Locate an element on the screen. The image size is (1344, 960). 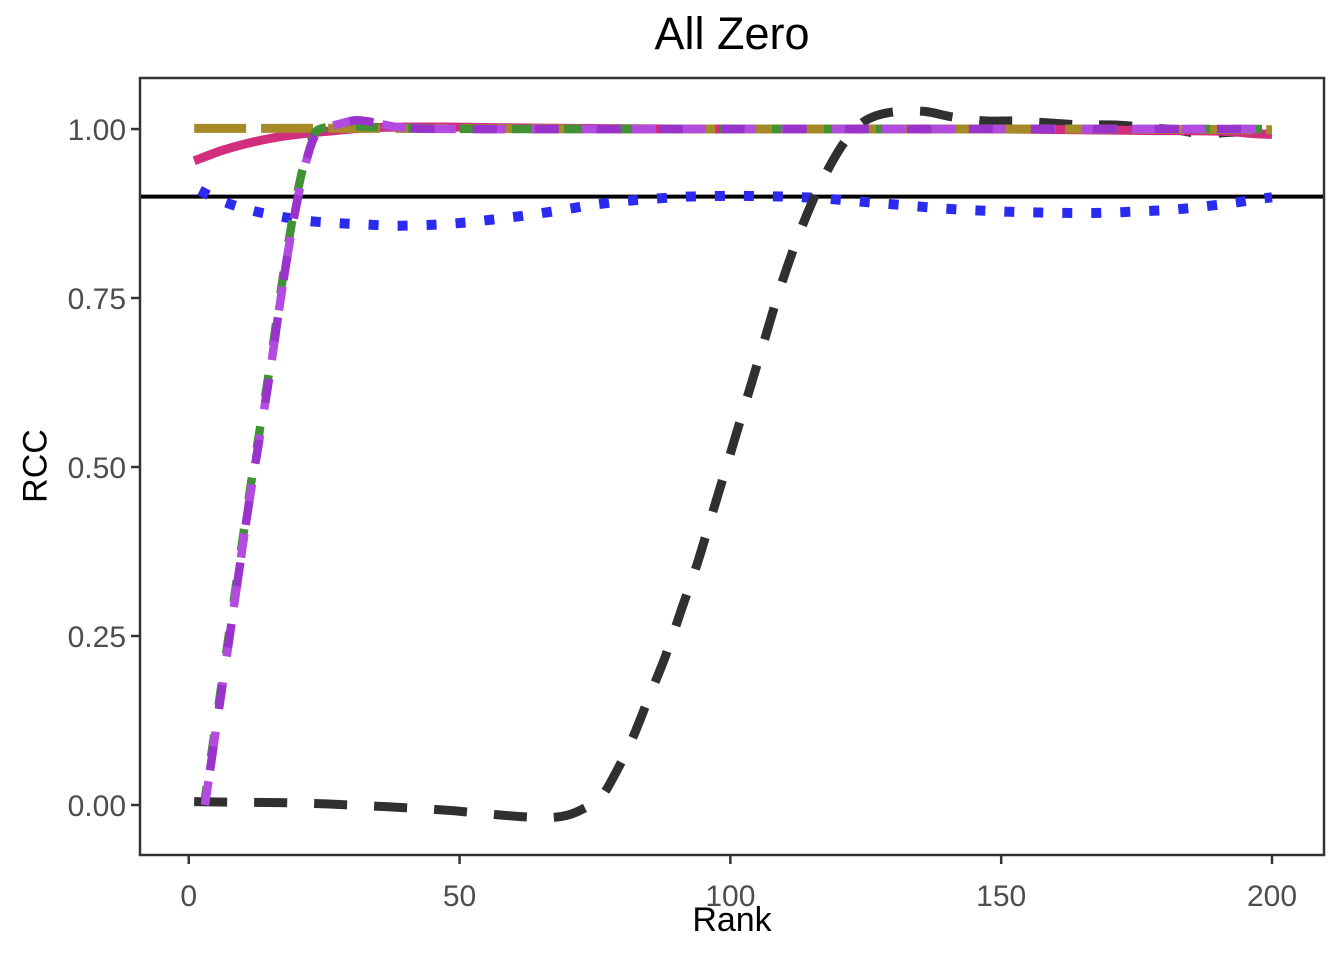
y-tick-label: 1.00 is located at coordinates (97, 130).